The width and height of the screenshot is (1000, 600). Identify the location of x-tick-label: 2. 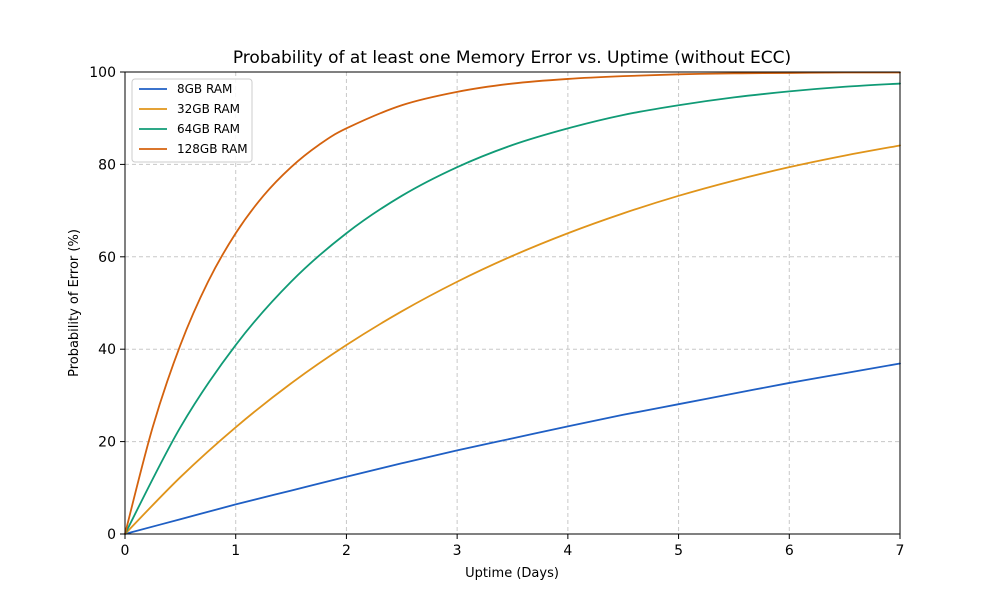
(346, 551).